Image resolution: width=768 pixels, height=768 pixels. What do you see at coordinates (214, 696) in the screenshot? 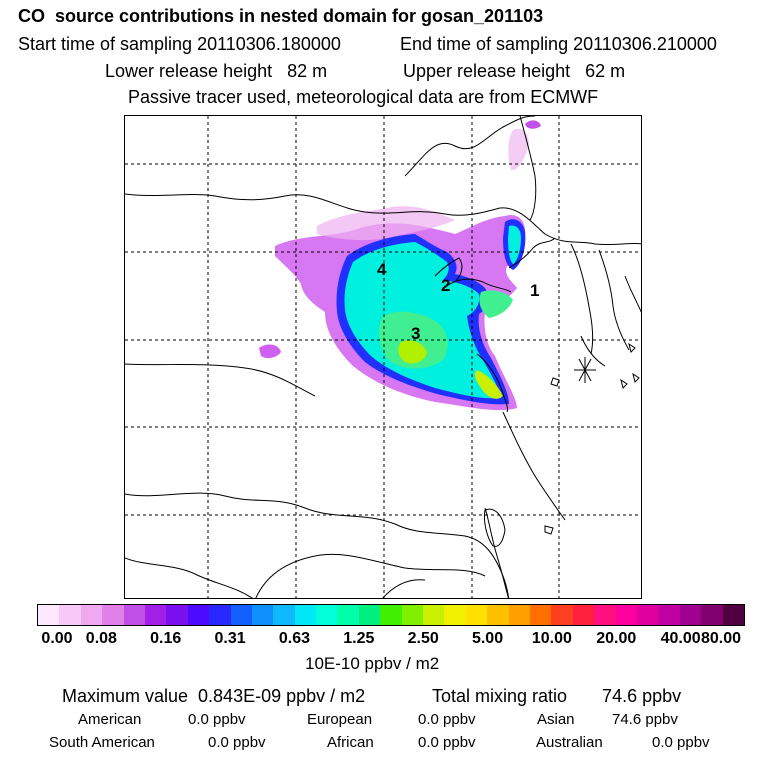
I see `maximum-value: Maximum value 0.843E-09 ppbv / m2` at bounding box center [214, 696].